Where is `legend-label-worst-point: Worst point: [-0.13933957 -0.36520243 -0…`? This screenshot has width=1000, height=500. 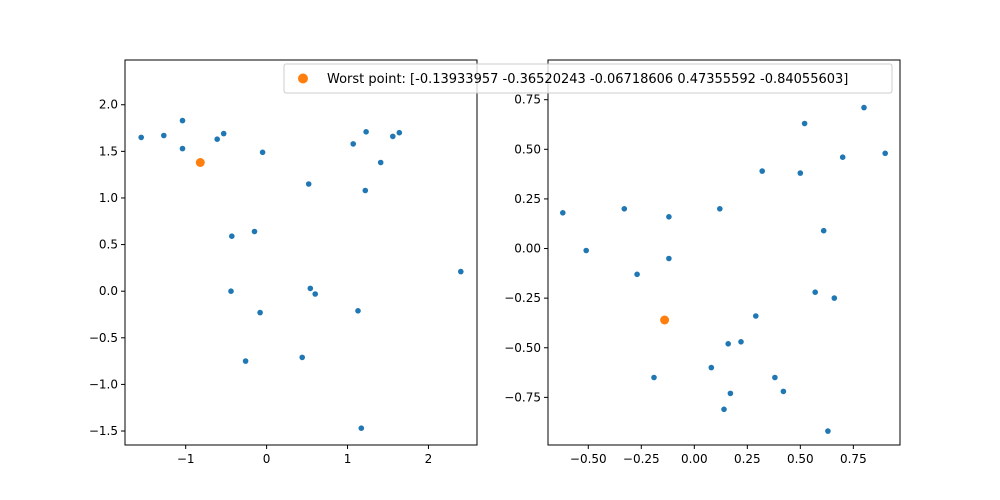
legend-label-worst-point: Worst point: [-0.13933957 -0.36520243 -0… is located at coordinates (587, 79).